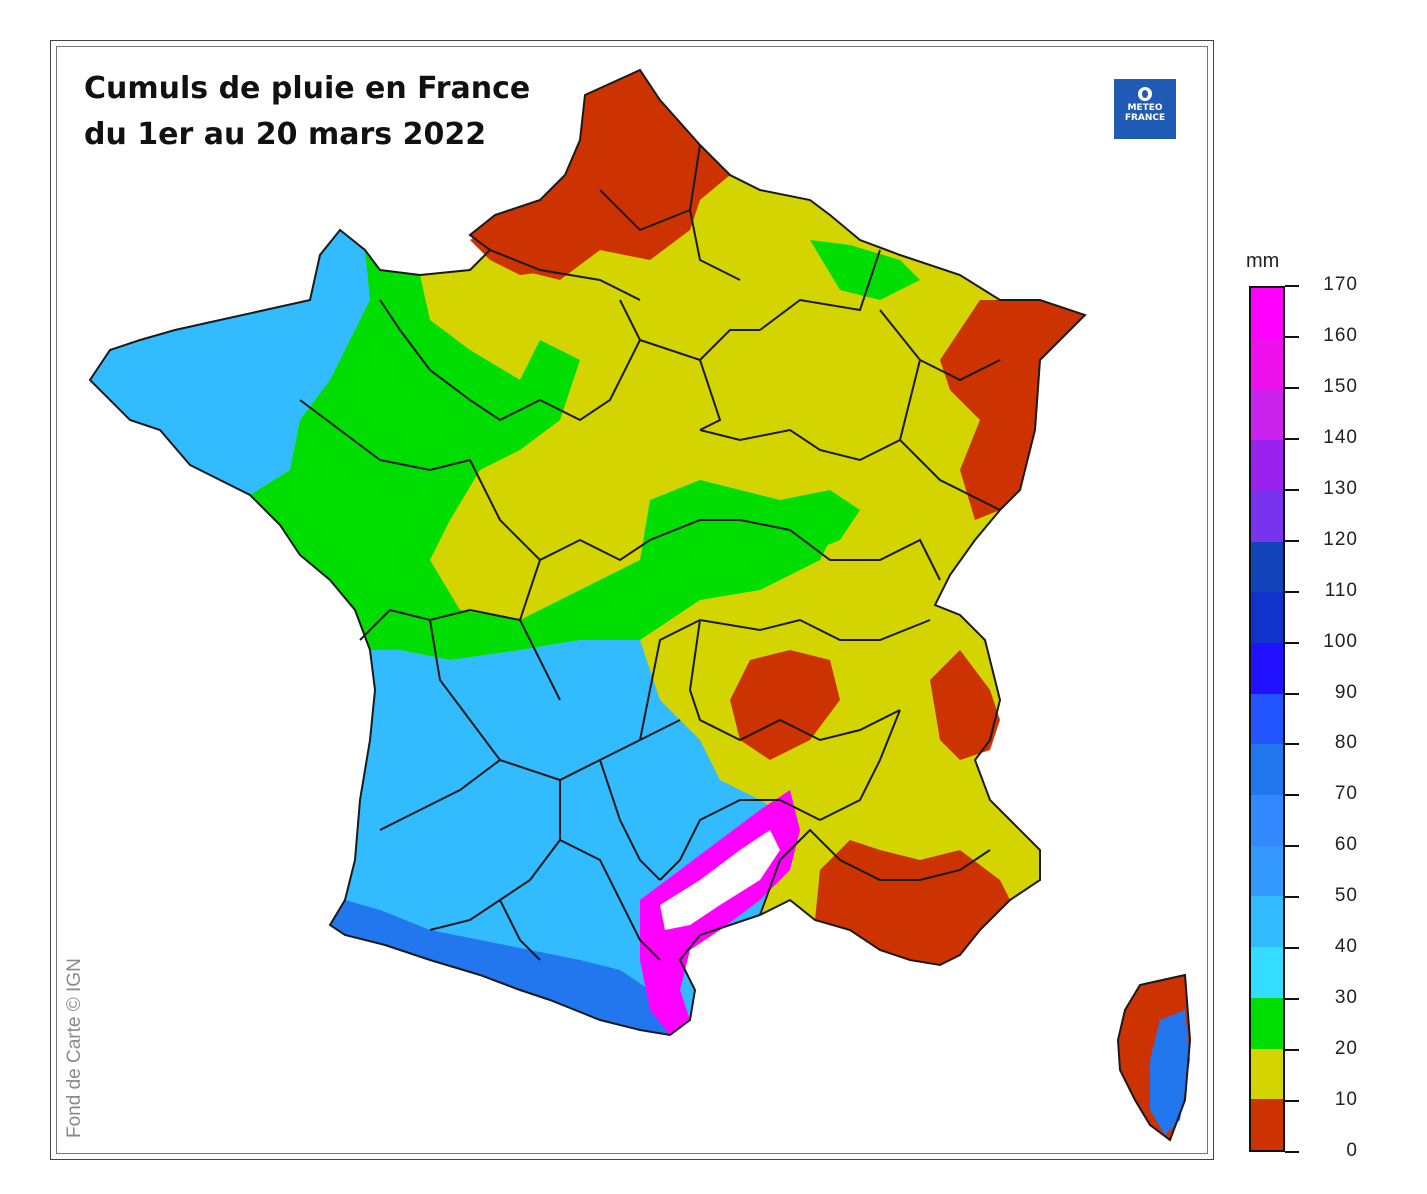  What do you see at coordinates (1346, 1049) in the screenshot?
I see `legend-tick-label: 20` at bounding box center [1346, 1049].